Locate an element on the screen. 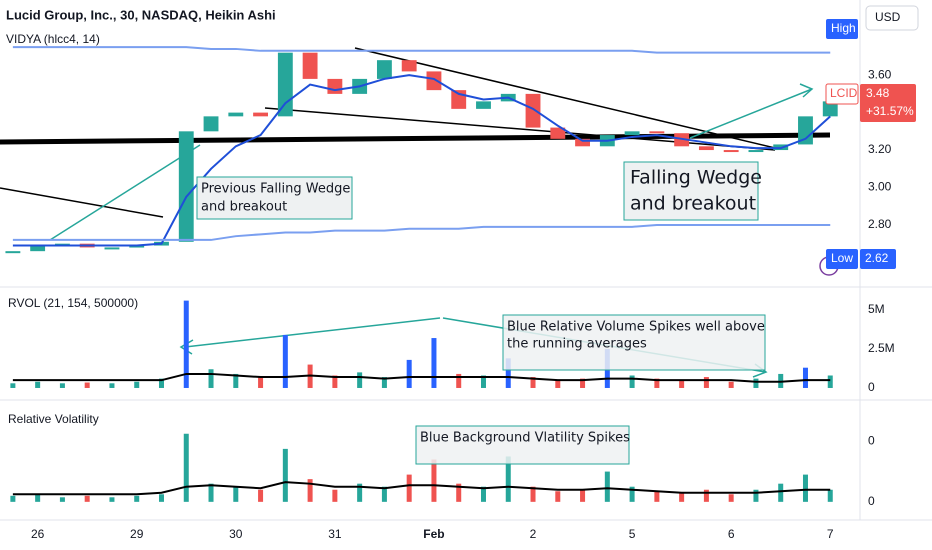 Image resolution: width=932 pixels, height=550 pixels. last-price: 3.48 is located at coordinates (878, 93).